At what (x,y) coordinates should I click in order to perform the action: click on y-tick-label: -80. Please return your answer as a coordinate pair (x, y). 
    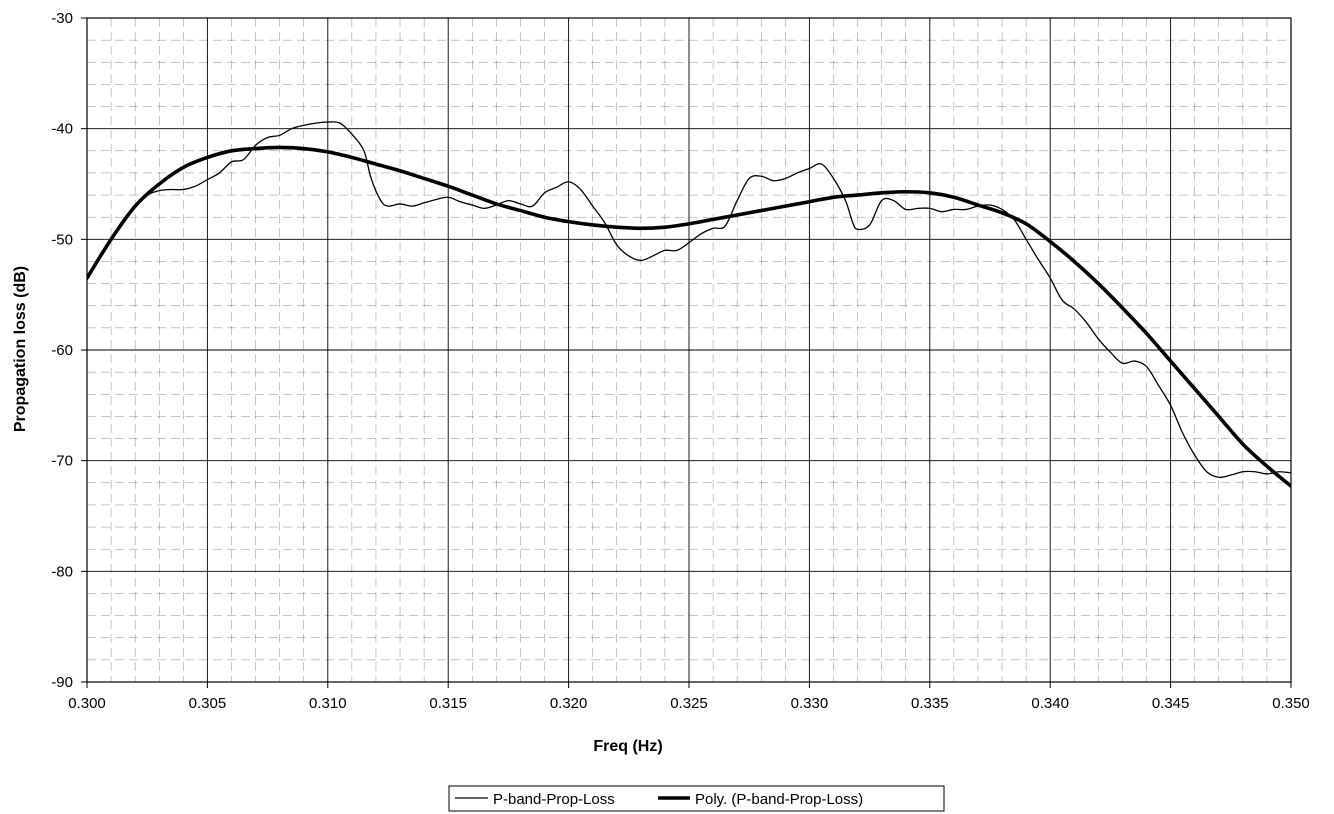
    Looking at the image, I should click on (62, 571).